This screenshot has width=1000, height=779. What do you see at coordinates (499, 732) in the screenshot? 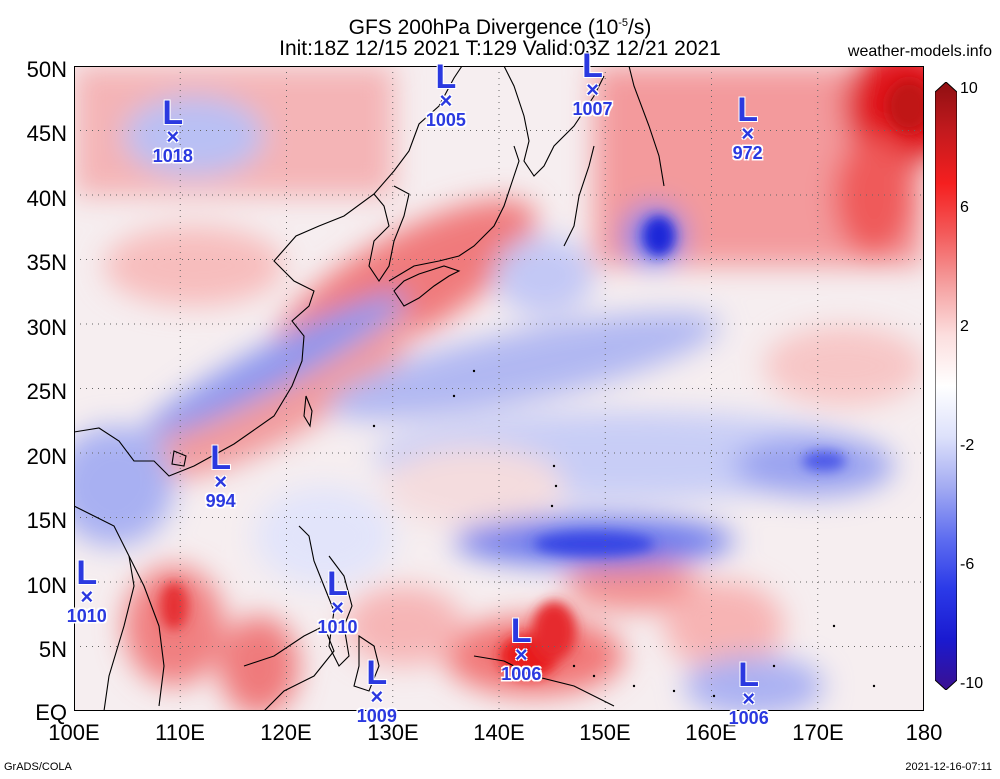
I see `lon-label: 140E` at bounding box center [499, 732].